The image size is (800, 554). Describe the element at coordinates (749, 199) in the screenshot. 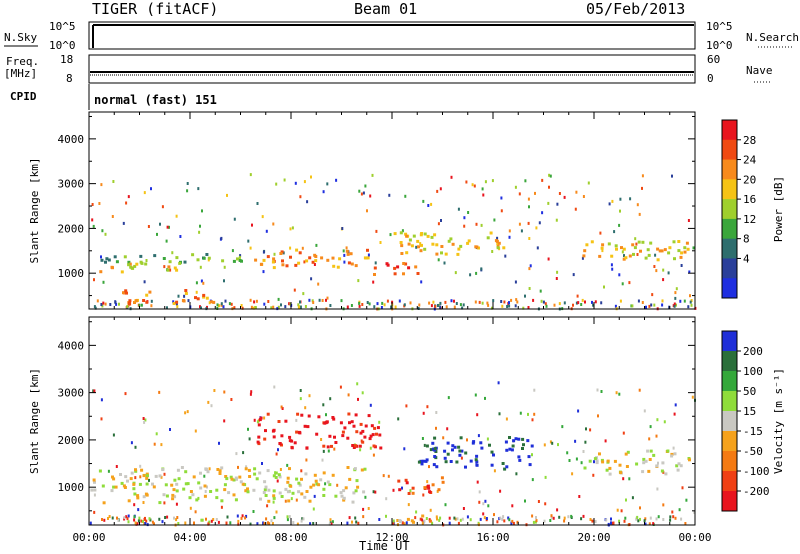

I see `colorbar-tick-label: 16` at that location.